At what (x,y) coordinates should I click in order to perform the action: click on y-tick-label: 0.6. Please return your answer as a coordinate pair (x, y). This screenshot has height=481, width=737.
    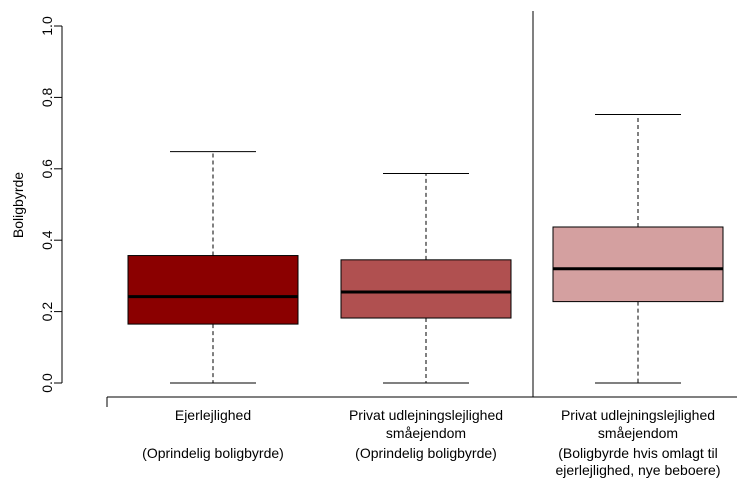
    Looking at the image, I should click on (47, 169).